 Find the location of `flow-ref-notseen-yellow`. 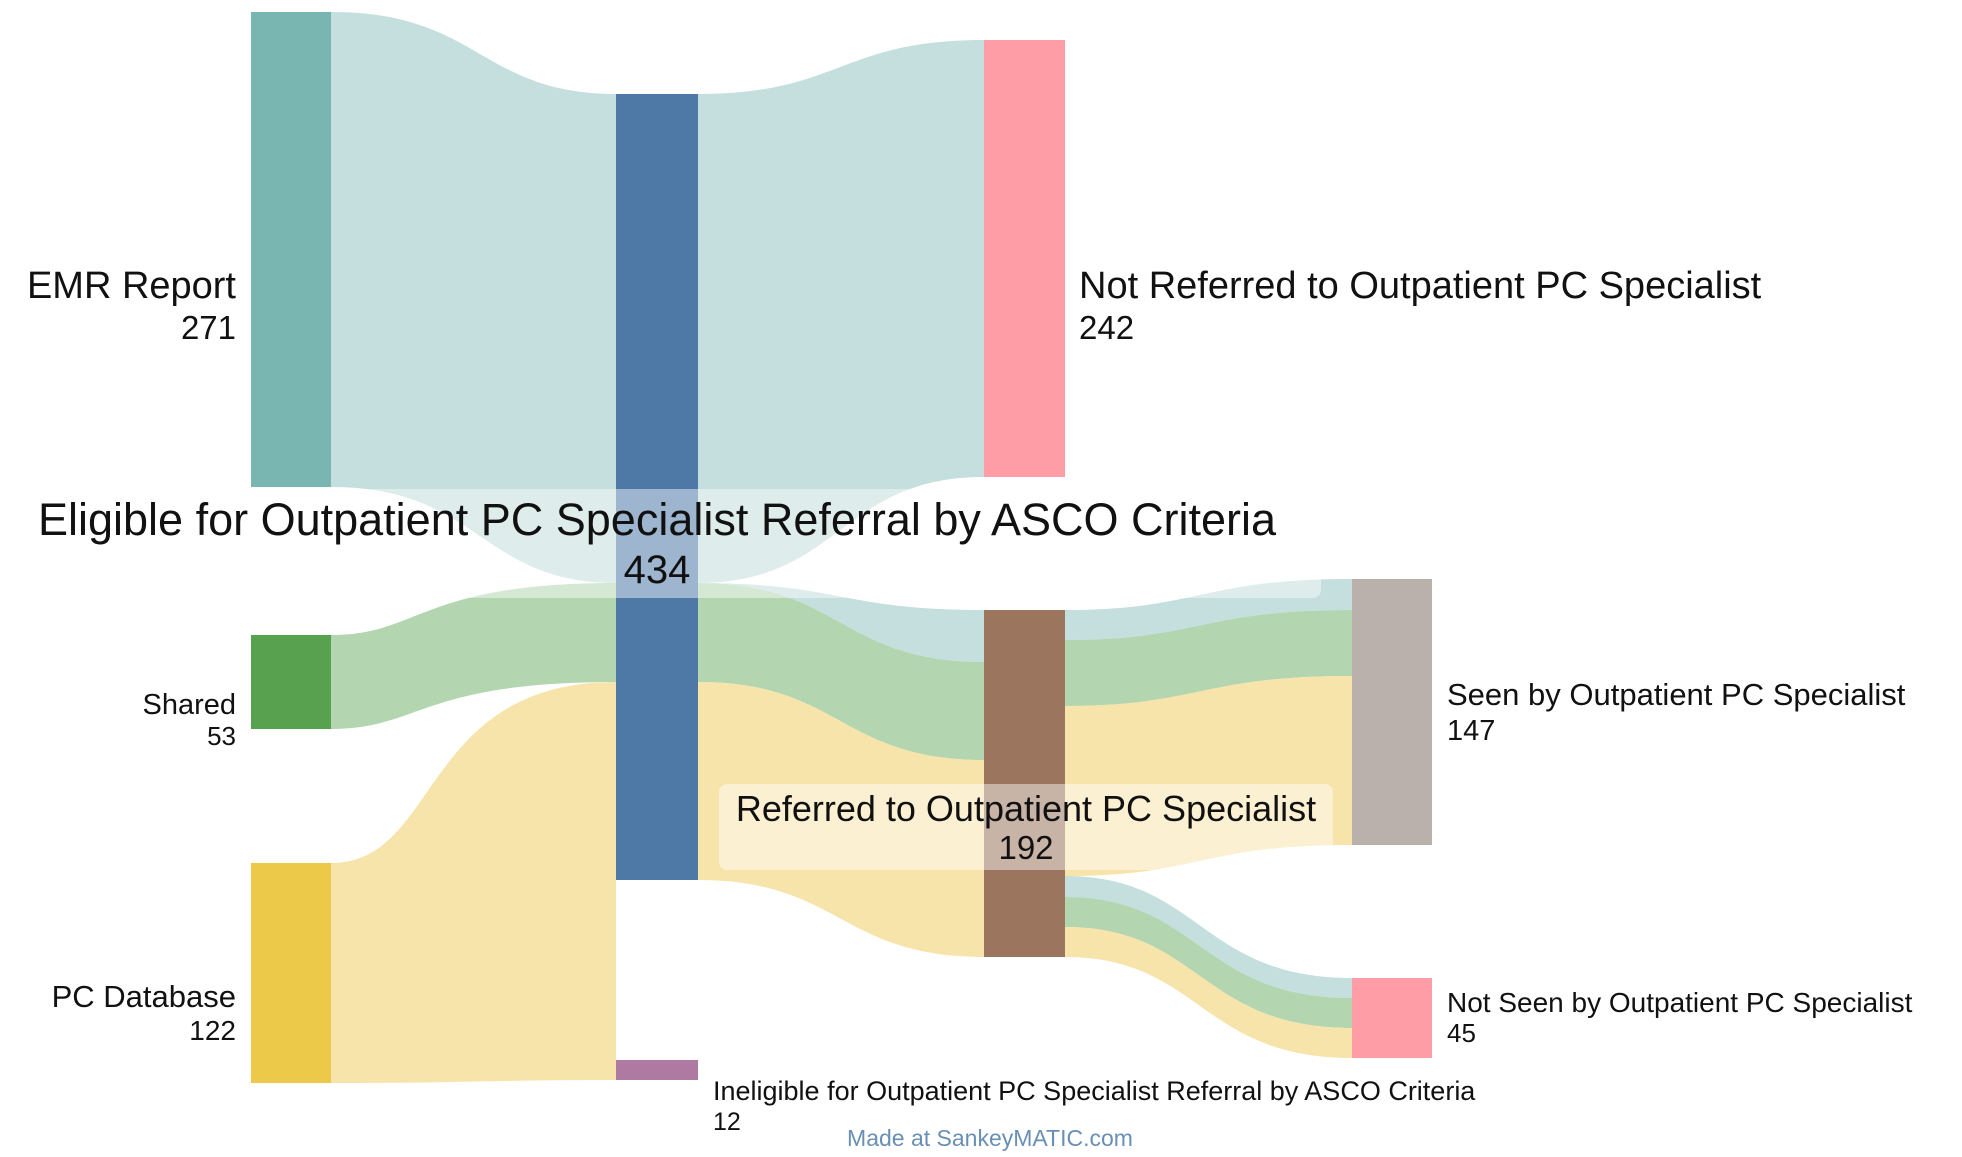

flow-ref-notseen-yellow is located at coordinates (1208, 992).